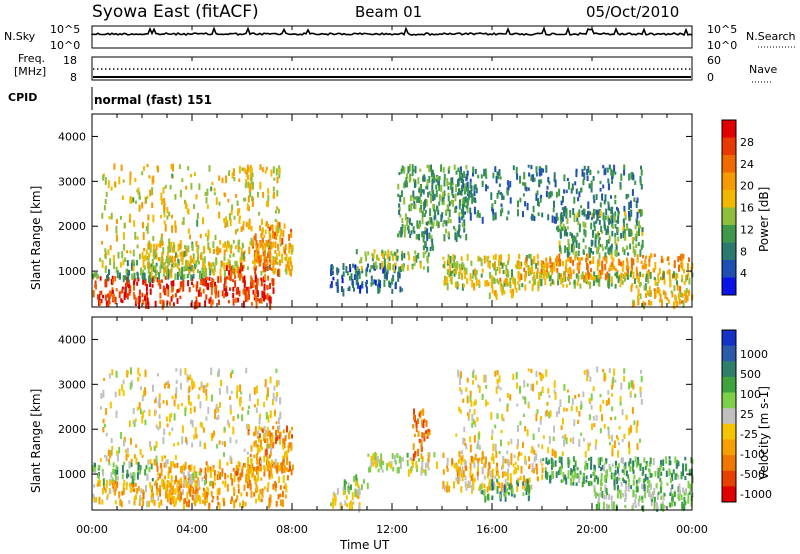 Image resolution: width=800 pixels, height=554 pixels. What do you see at coordinates (722, 45) in the screenshot?
I see `nsearch-tick-bottom: 10^0` at bounding box center [722, 45].